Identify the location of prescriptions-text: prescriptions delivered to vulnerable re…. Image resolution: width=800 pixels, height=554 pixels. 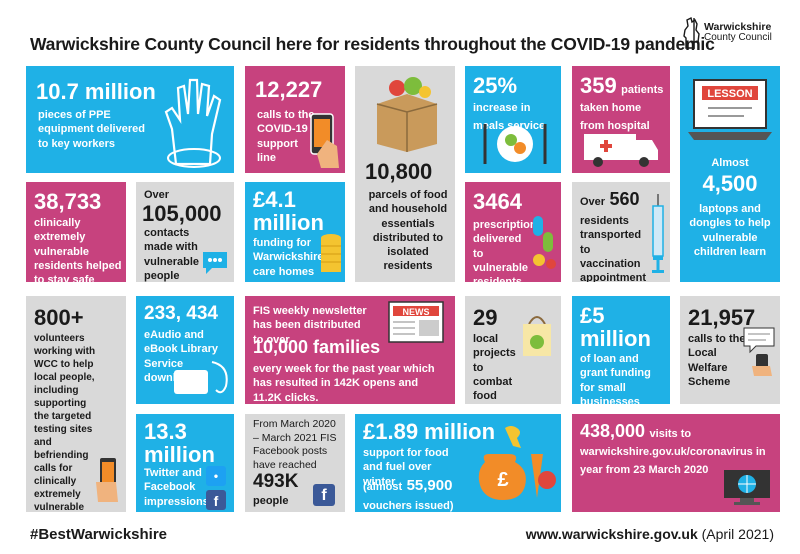
(508, 250).